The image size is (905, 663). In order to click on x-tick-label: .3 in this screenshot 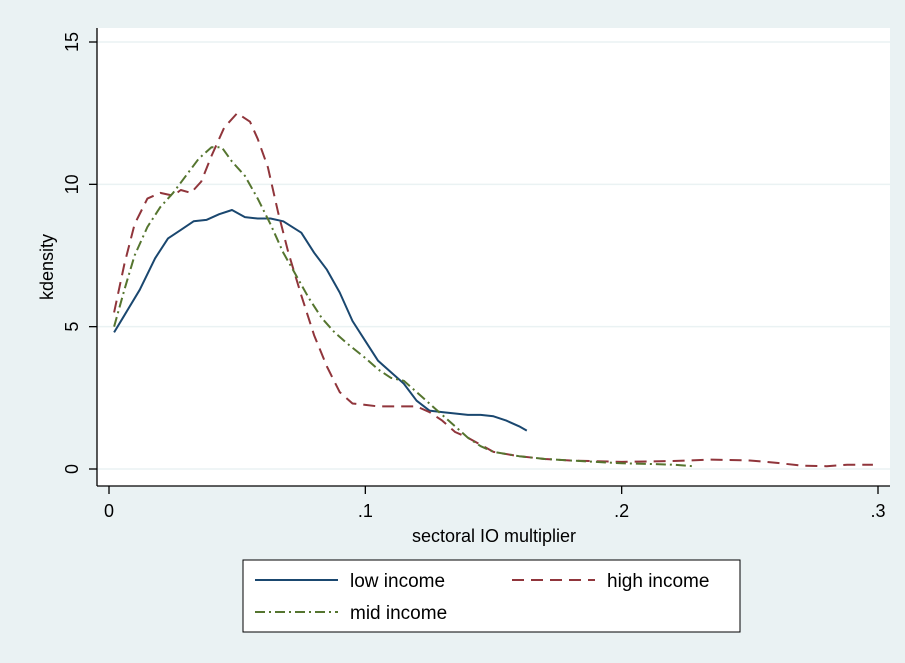, I will do `click(877, 511)`.